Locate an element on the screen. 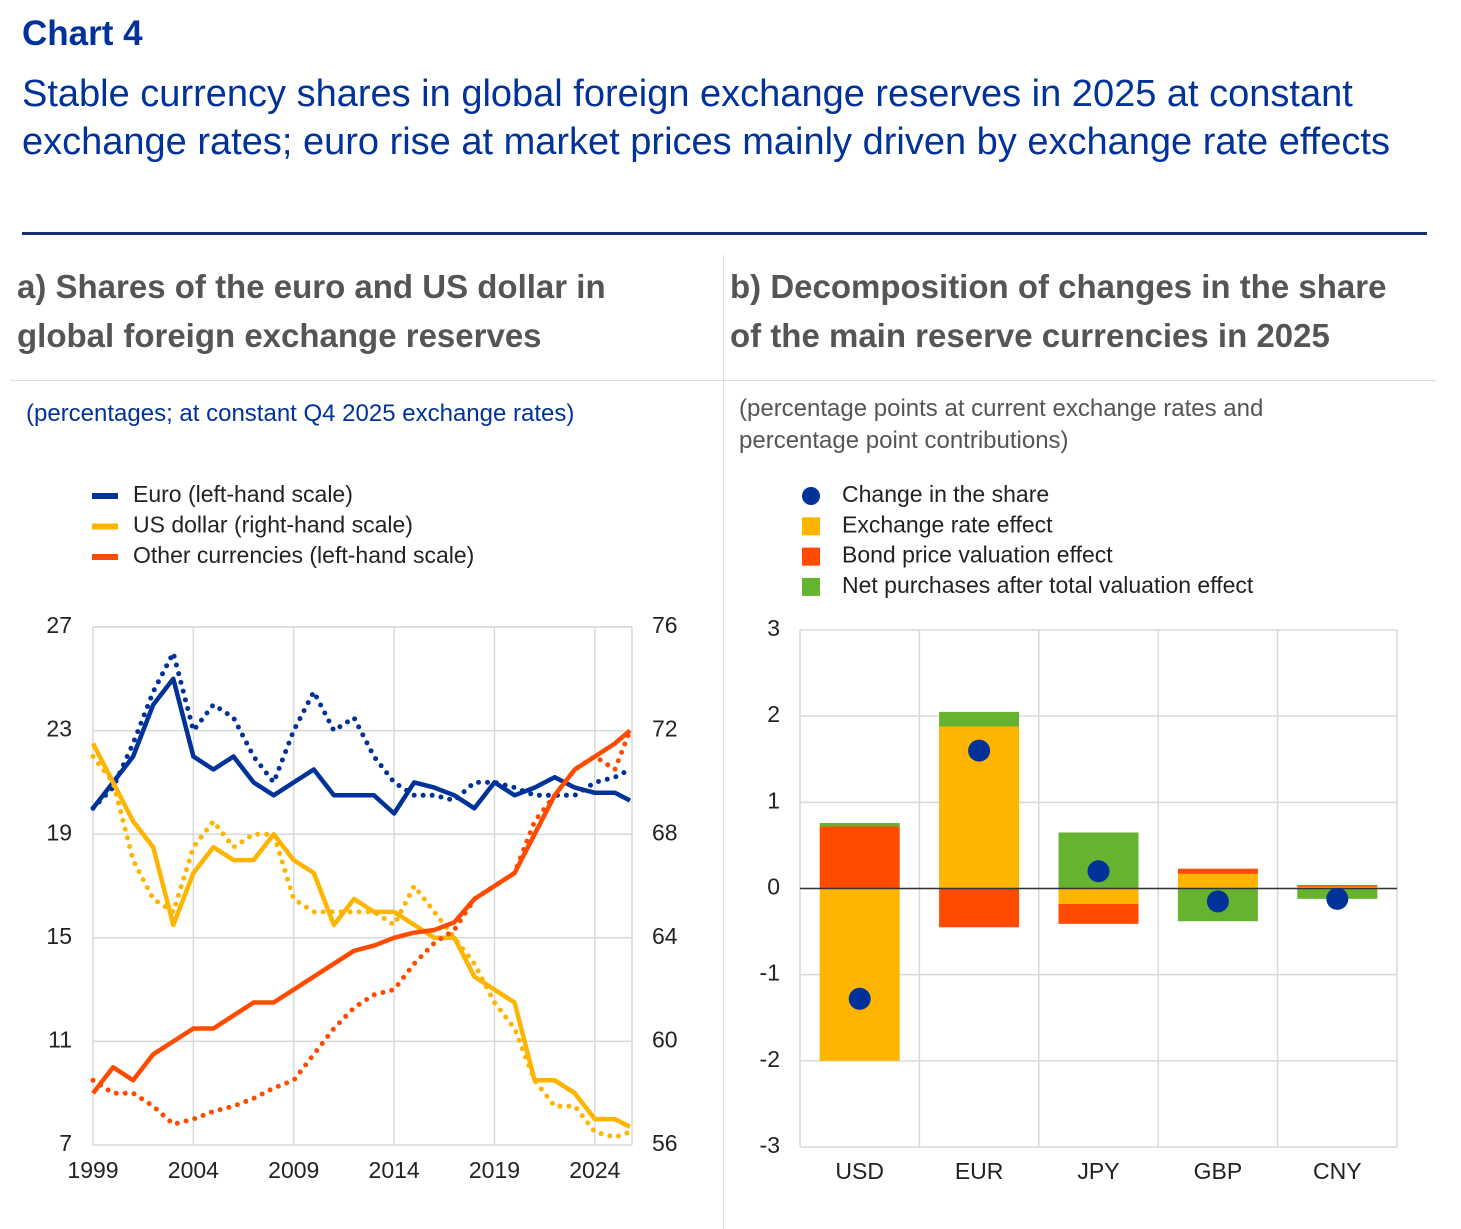 The image size is (1461, 1229). x-tick-label: 2009 is located at coordinates (293, 1170).